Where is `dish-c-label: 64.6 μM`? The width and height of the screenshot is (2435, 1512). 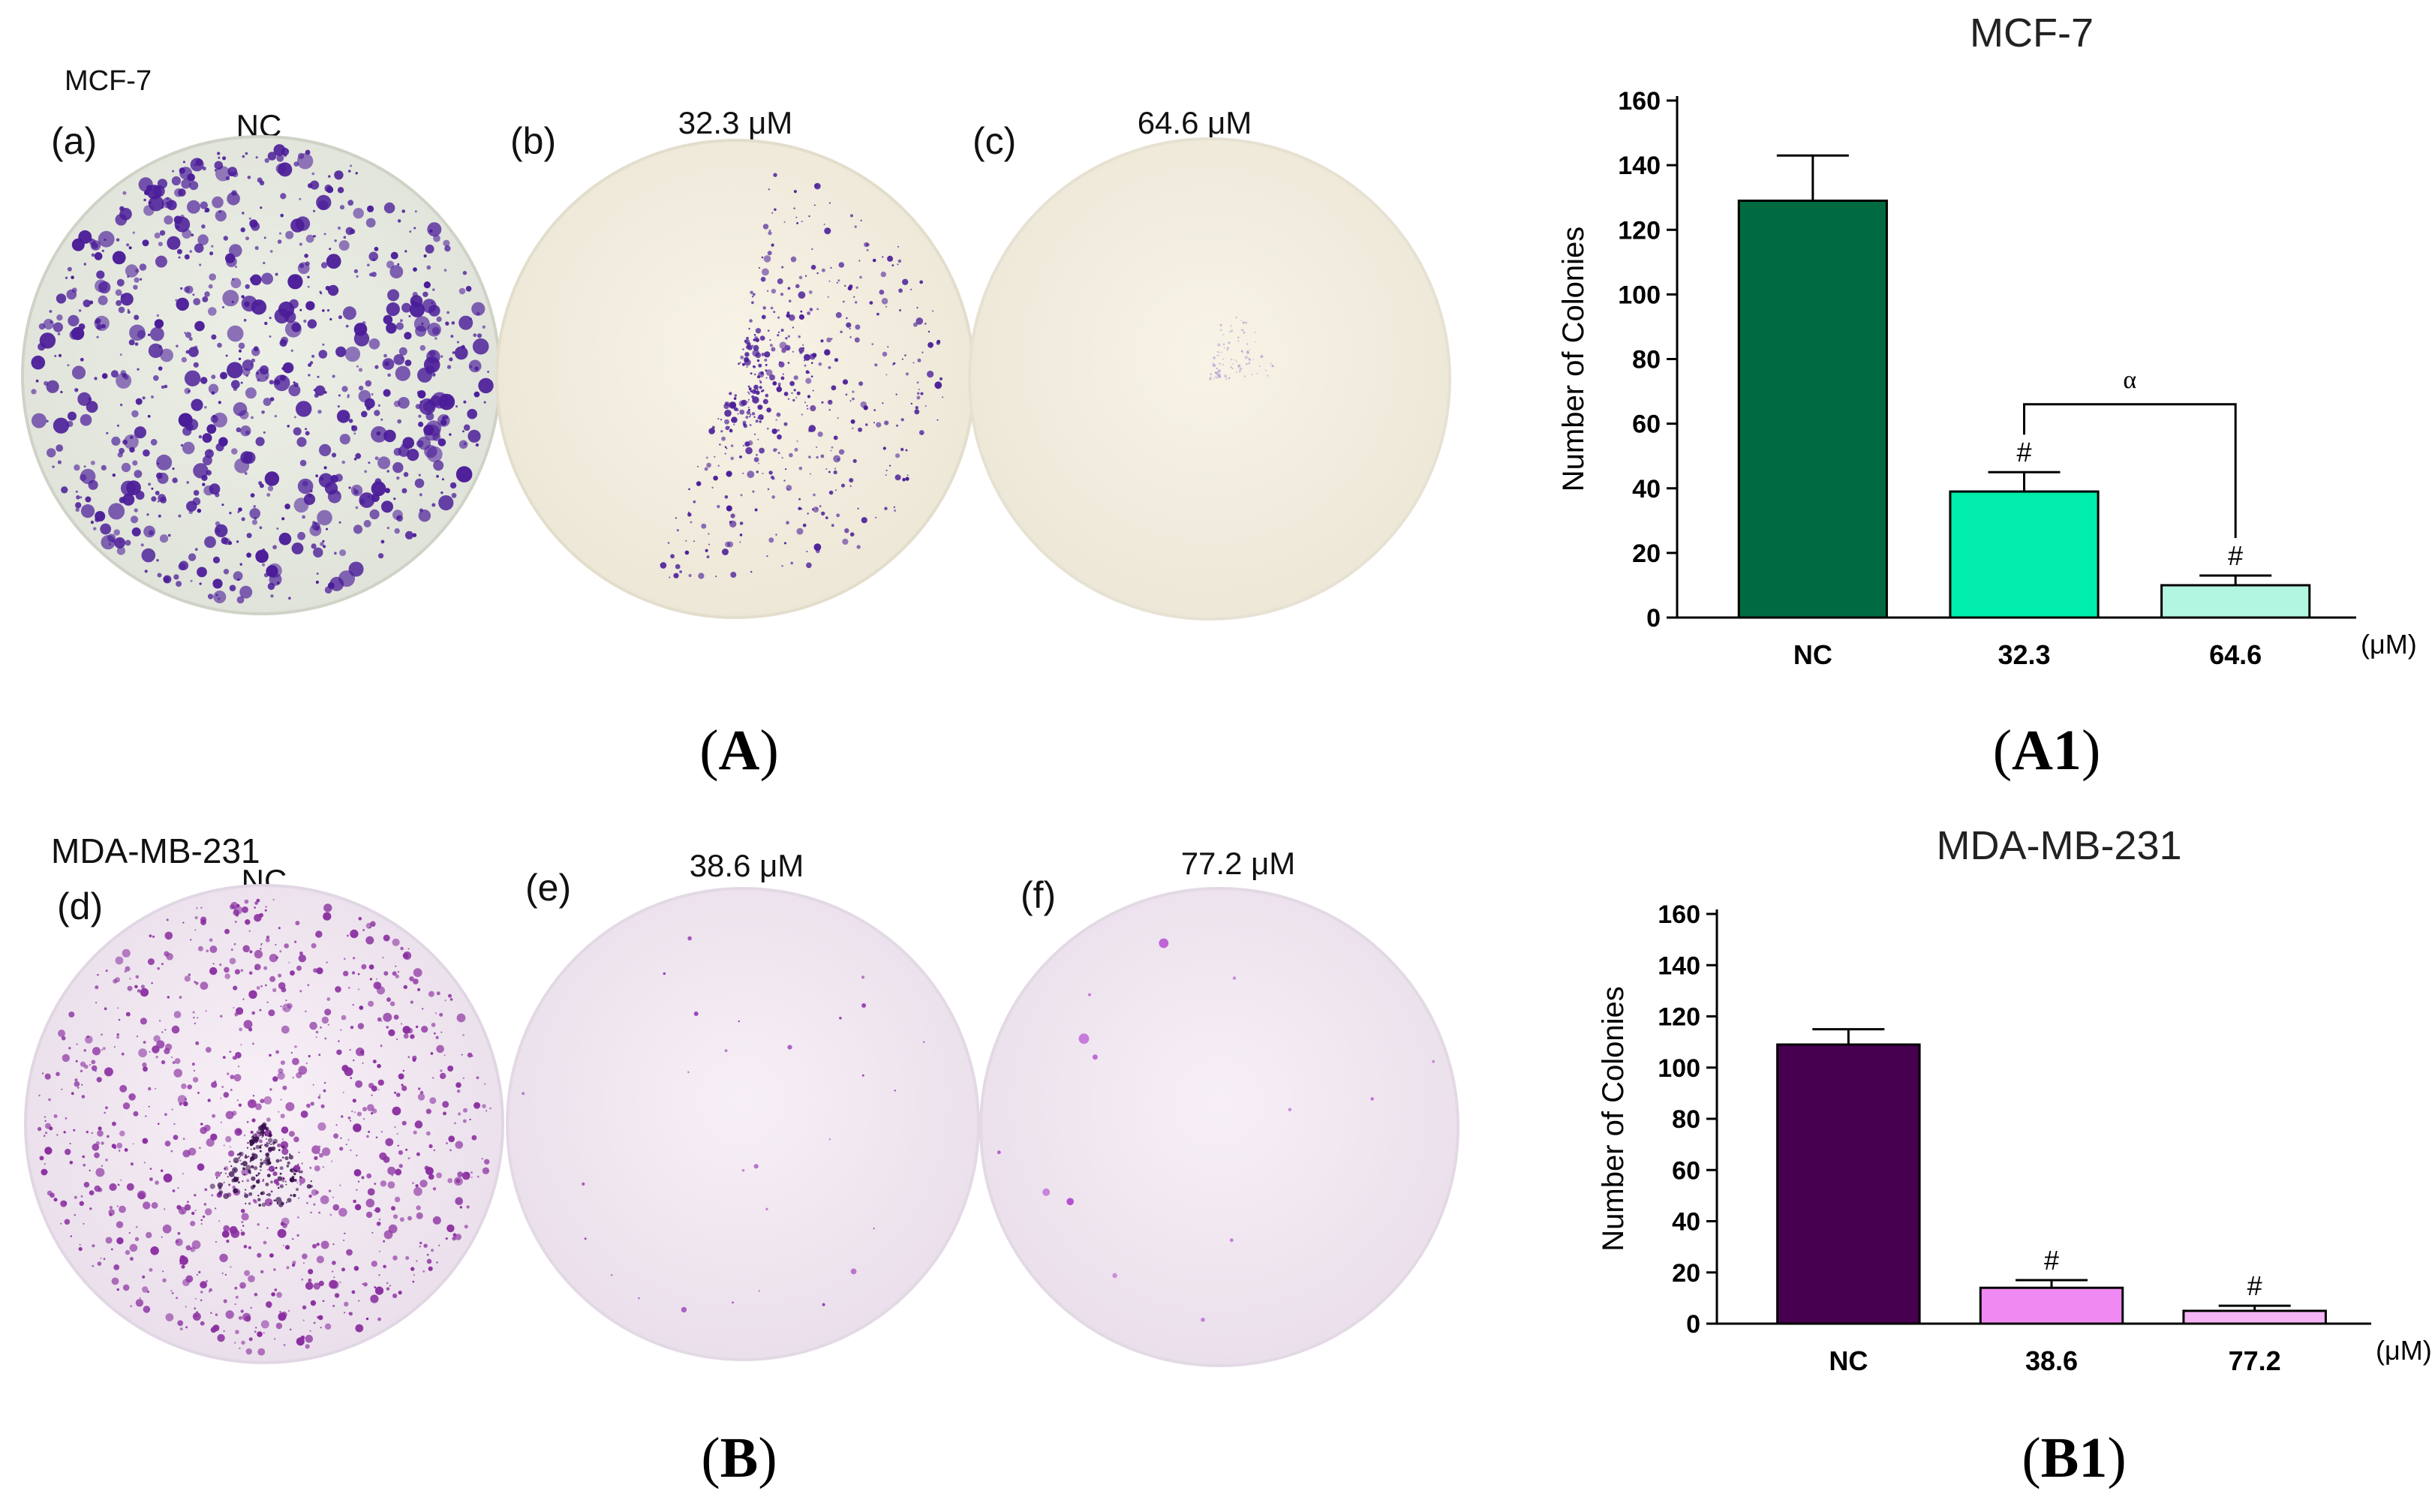 dish-c-label: 64.6 μM is located at coordinates (1195, 122).